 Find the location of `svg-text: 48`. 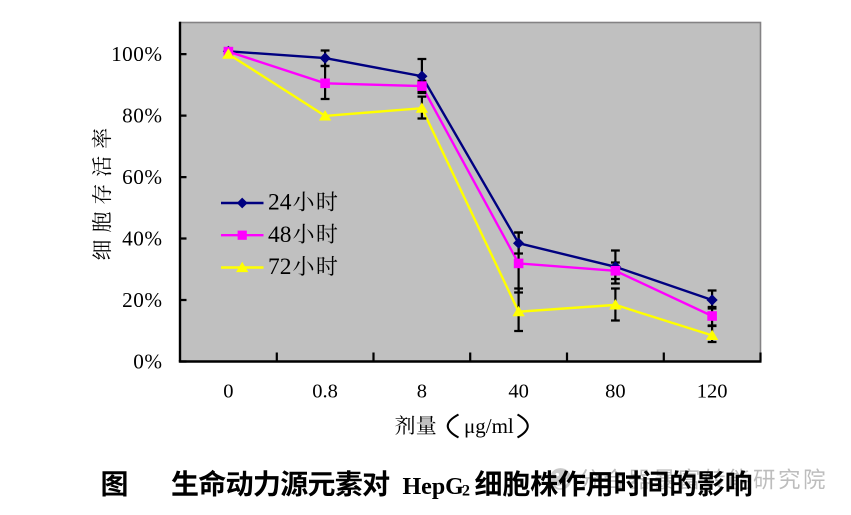

svg-text: 48 is located at coordinates (280, 235).